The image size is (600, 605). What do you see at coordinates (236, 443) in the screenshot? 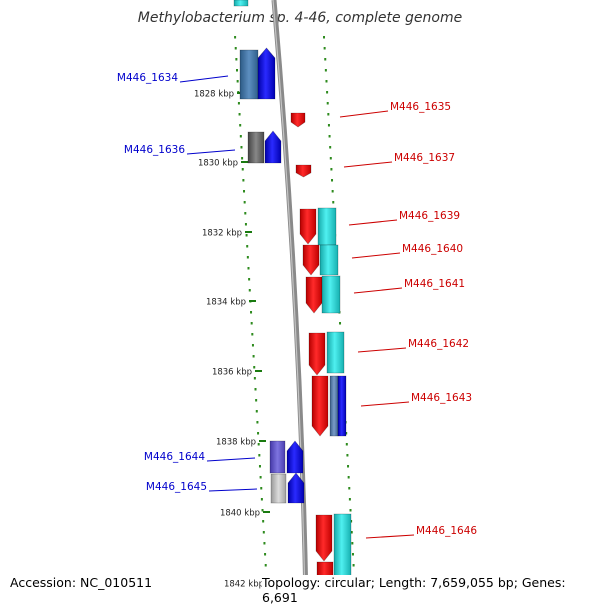
I see `kbp-tick-label: 1838 kbp` at bounding box center [236, 443].